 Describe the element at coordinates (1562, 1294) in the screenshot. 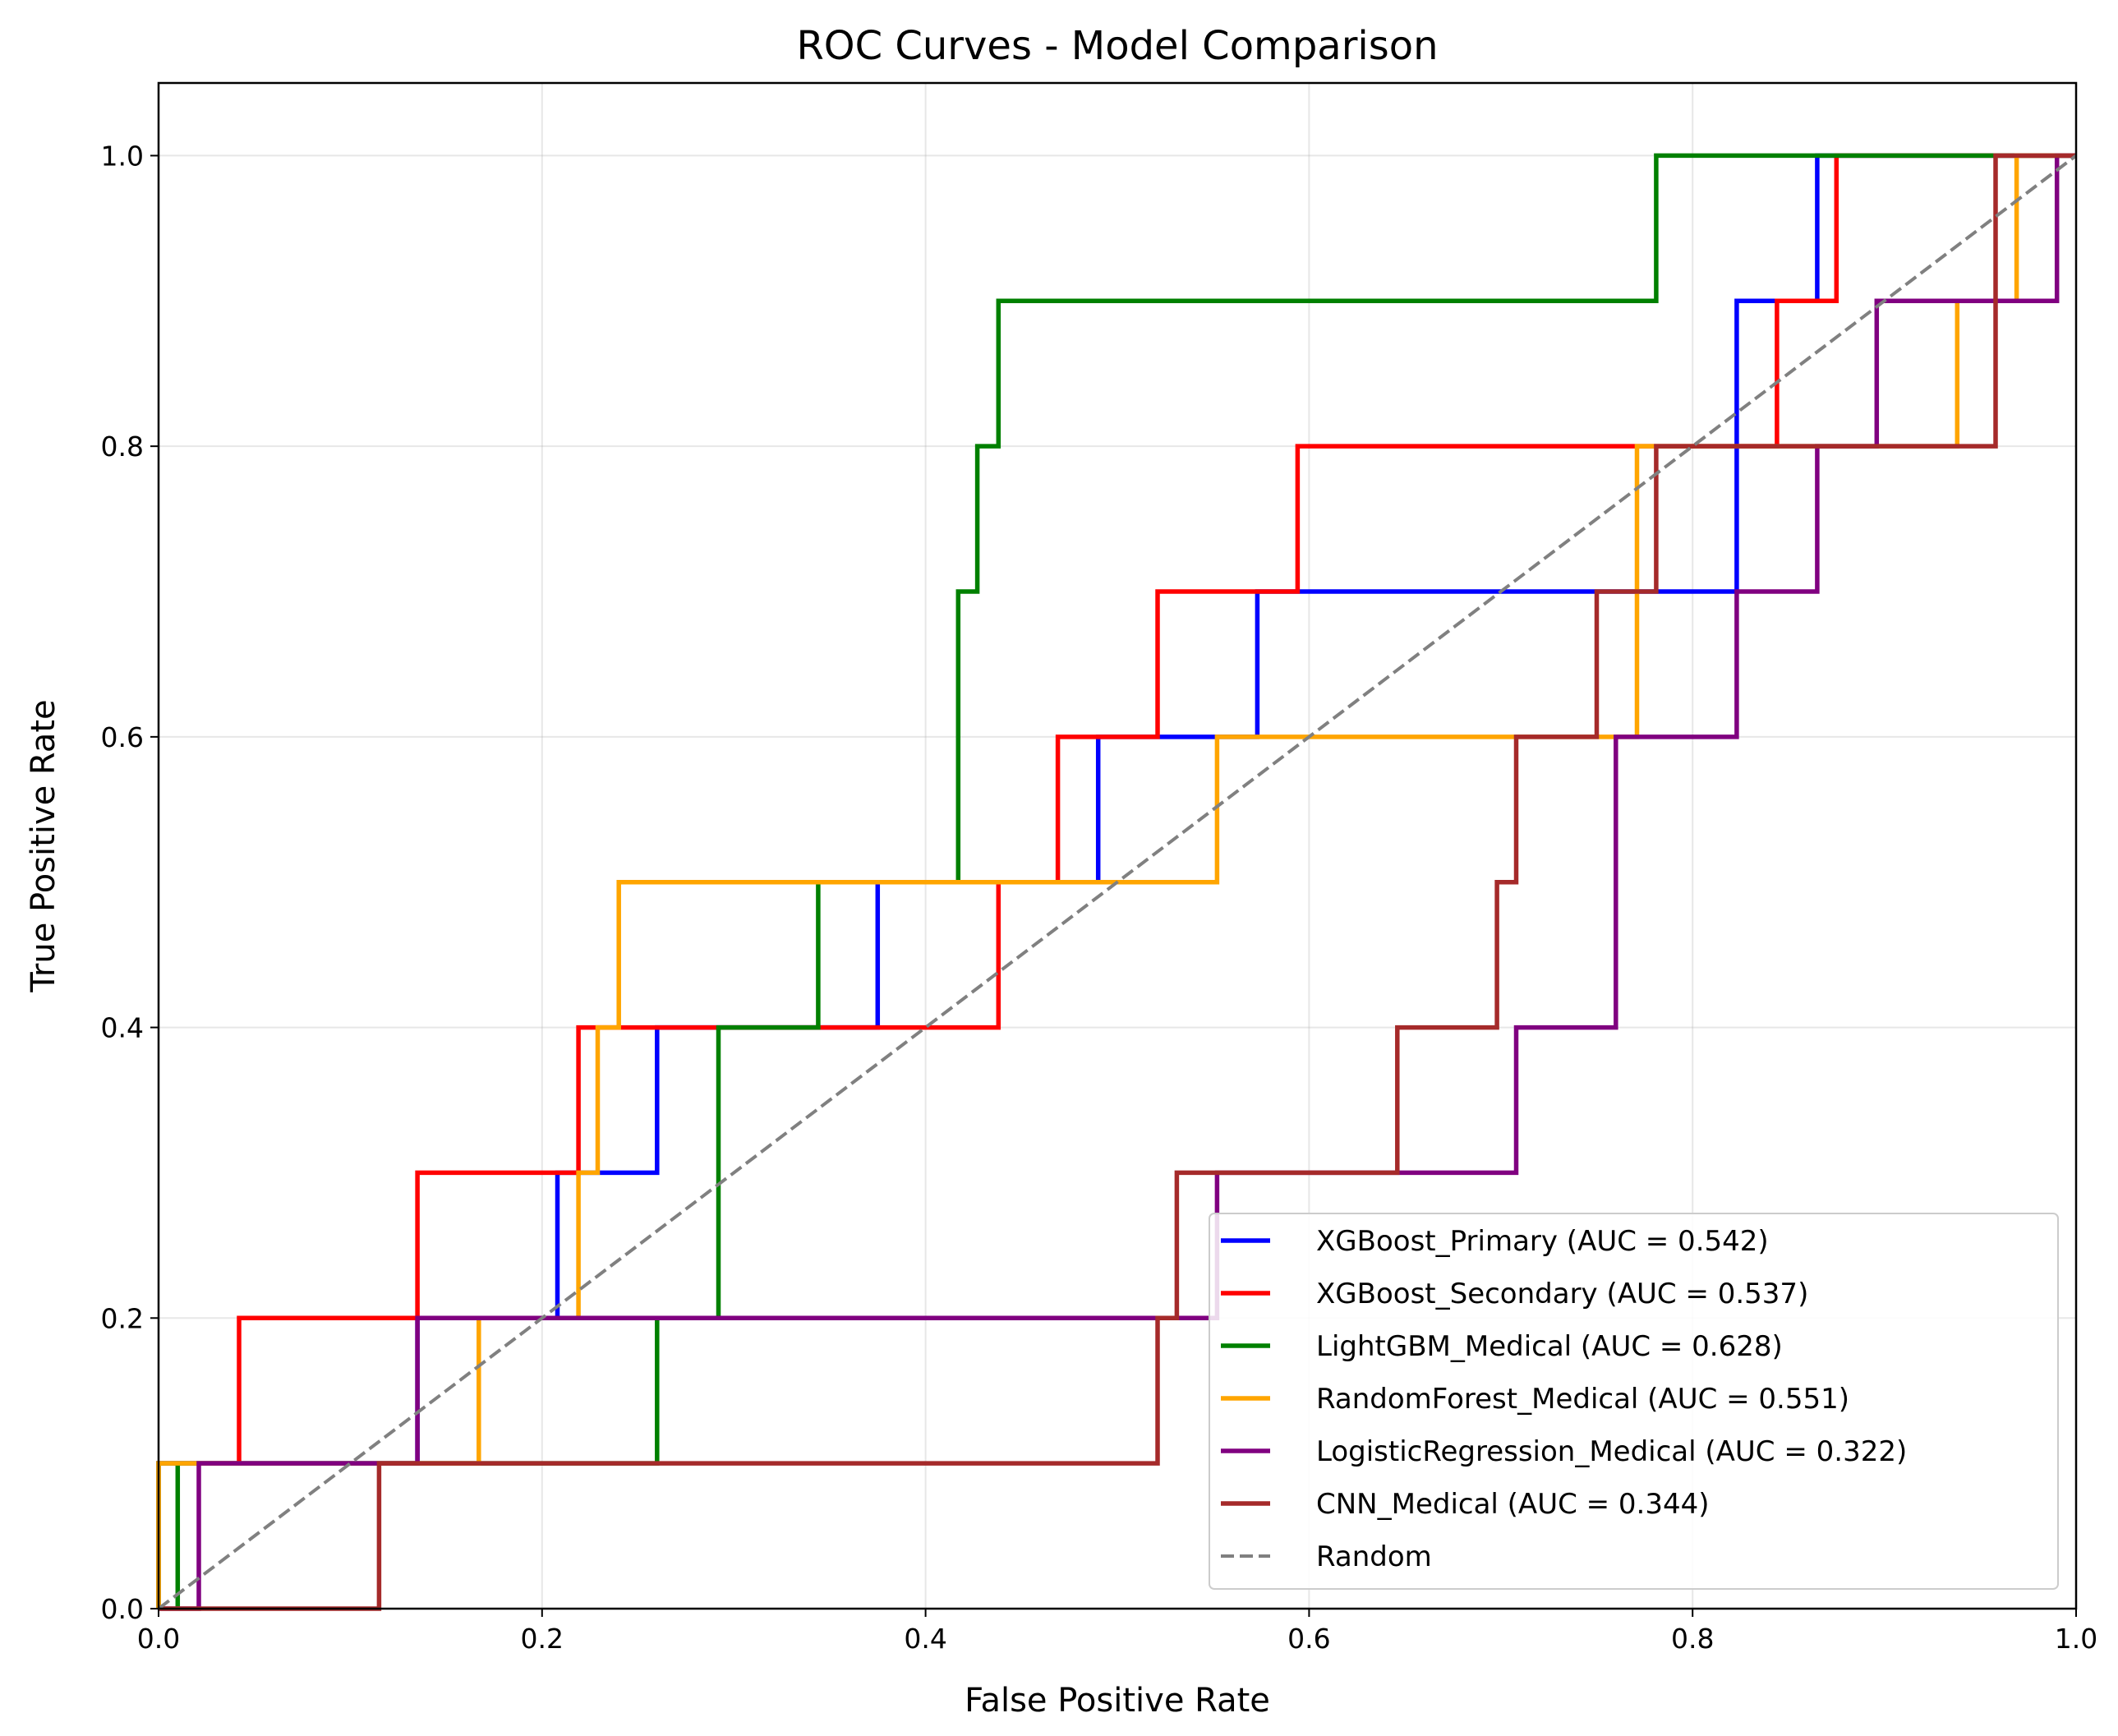

I see `legend-label-1: XGBoost_Secondary (AUC = 0.537)` at that location.